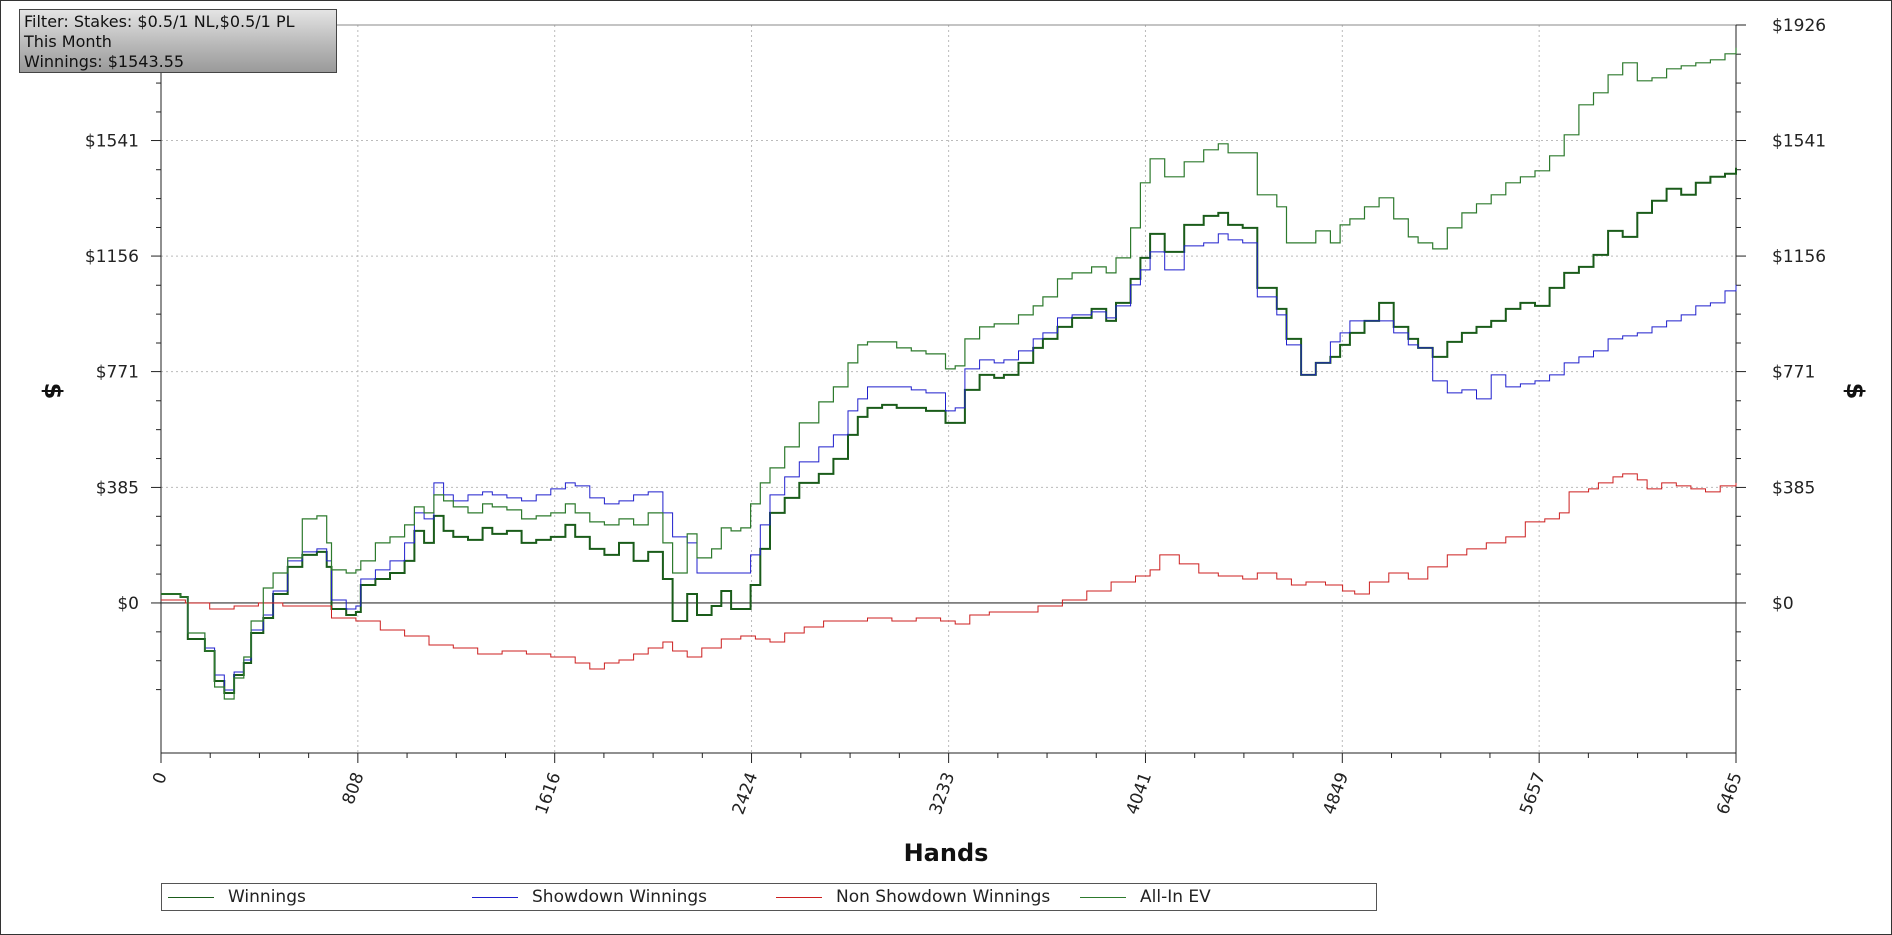 This screenshot has height=935, width=1892. I want to click on filter-winnings: Winnings: $1543.55, so click(104, 61).